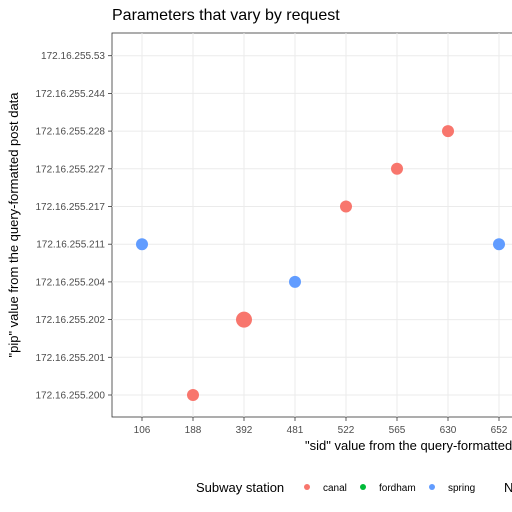  What do you see at coordinates (70, 245) in the screenshot?
I see `y-tick-label: 172.16.255.211` at bounding box center [70, 245].